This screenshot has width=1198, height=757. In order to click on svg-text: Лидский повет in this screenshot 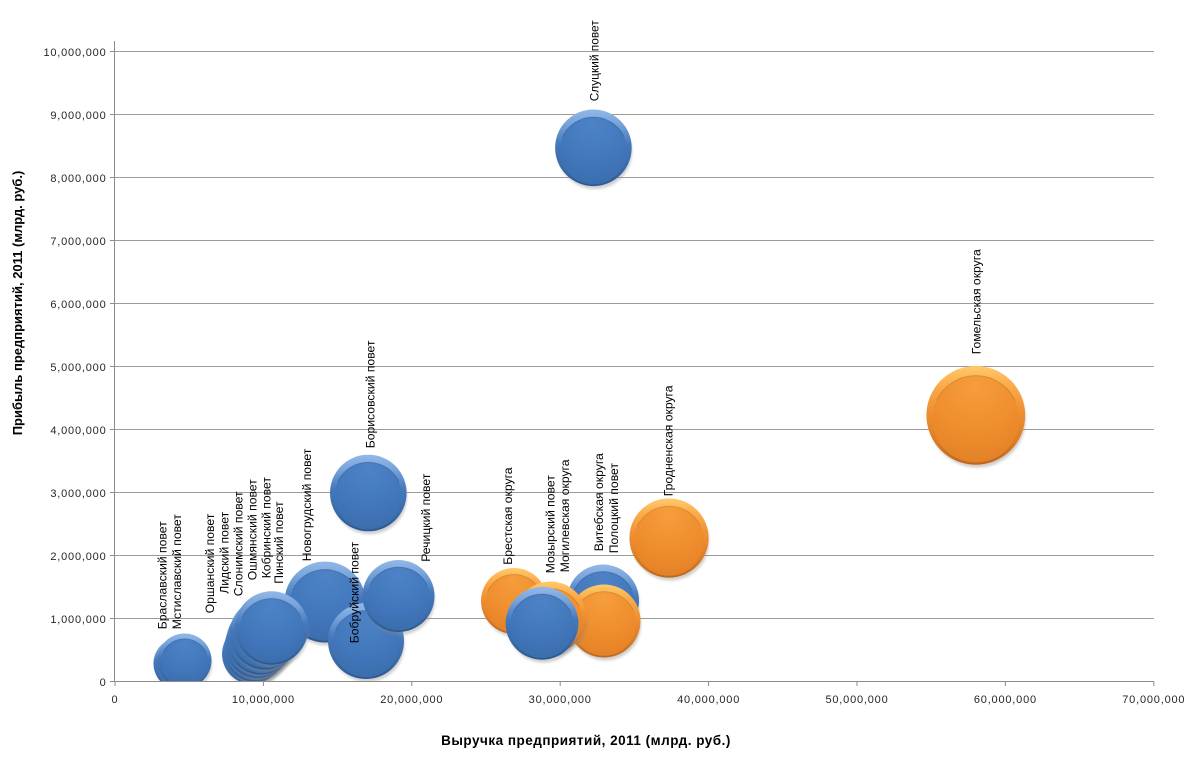, I will do `click(225, 552)`.